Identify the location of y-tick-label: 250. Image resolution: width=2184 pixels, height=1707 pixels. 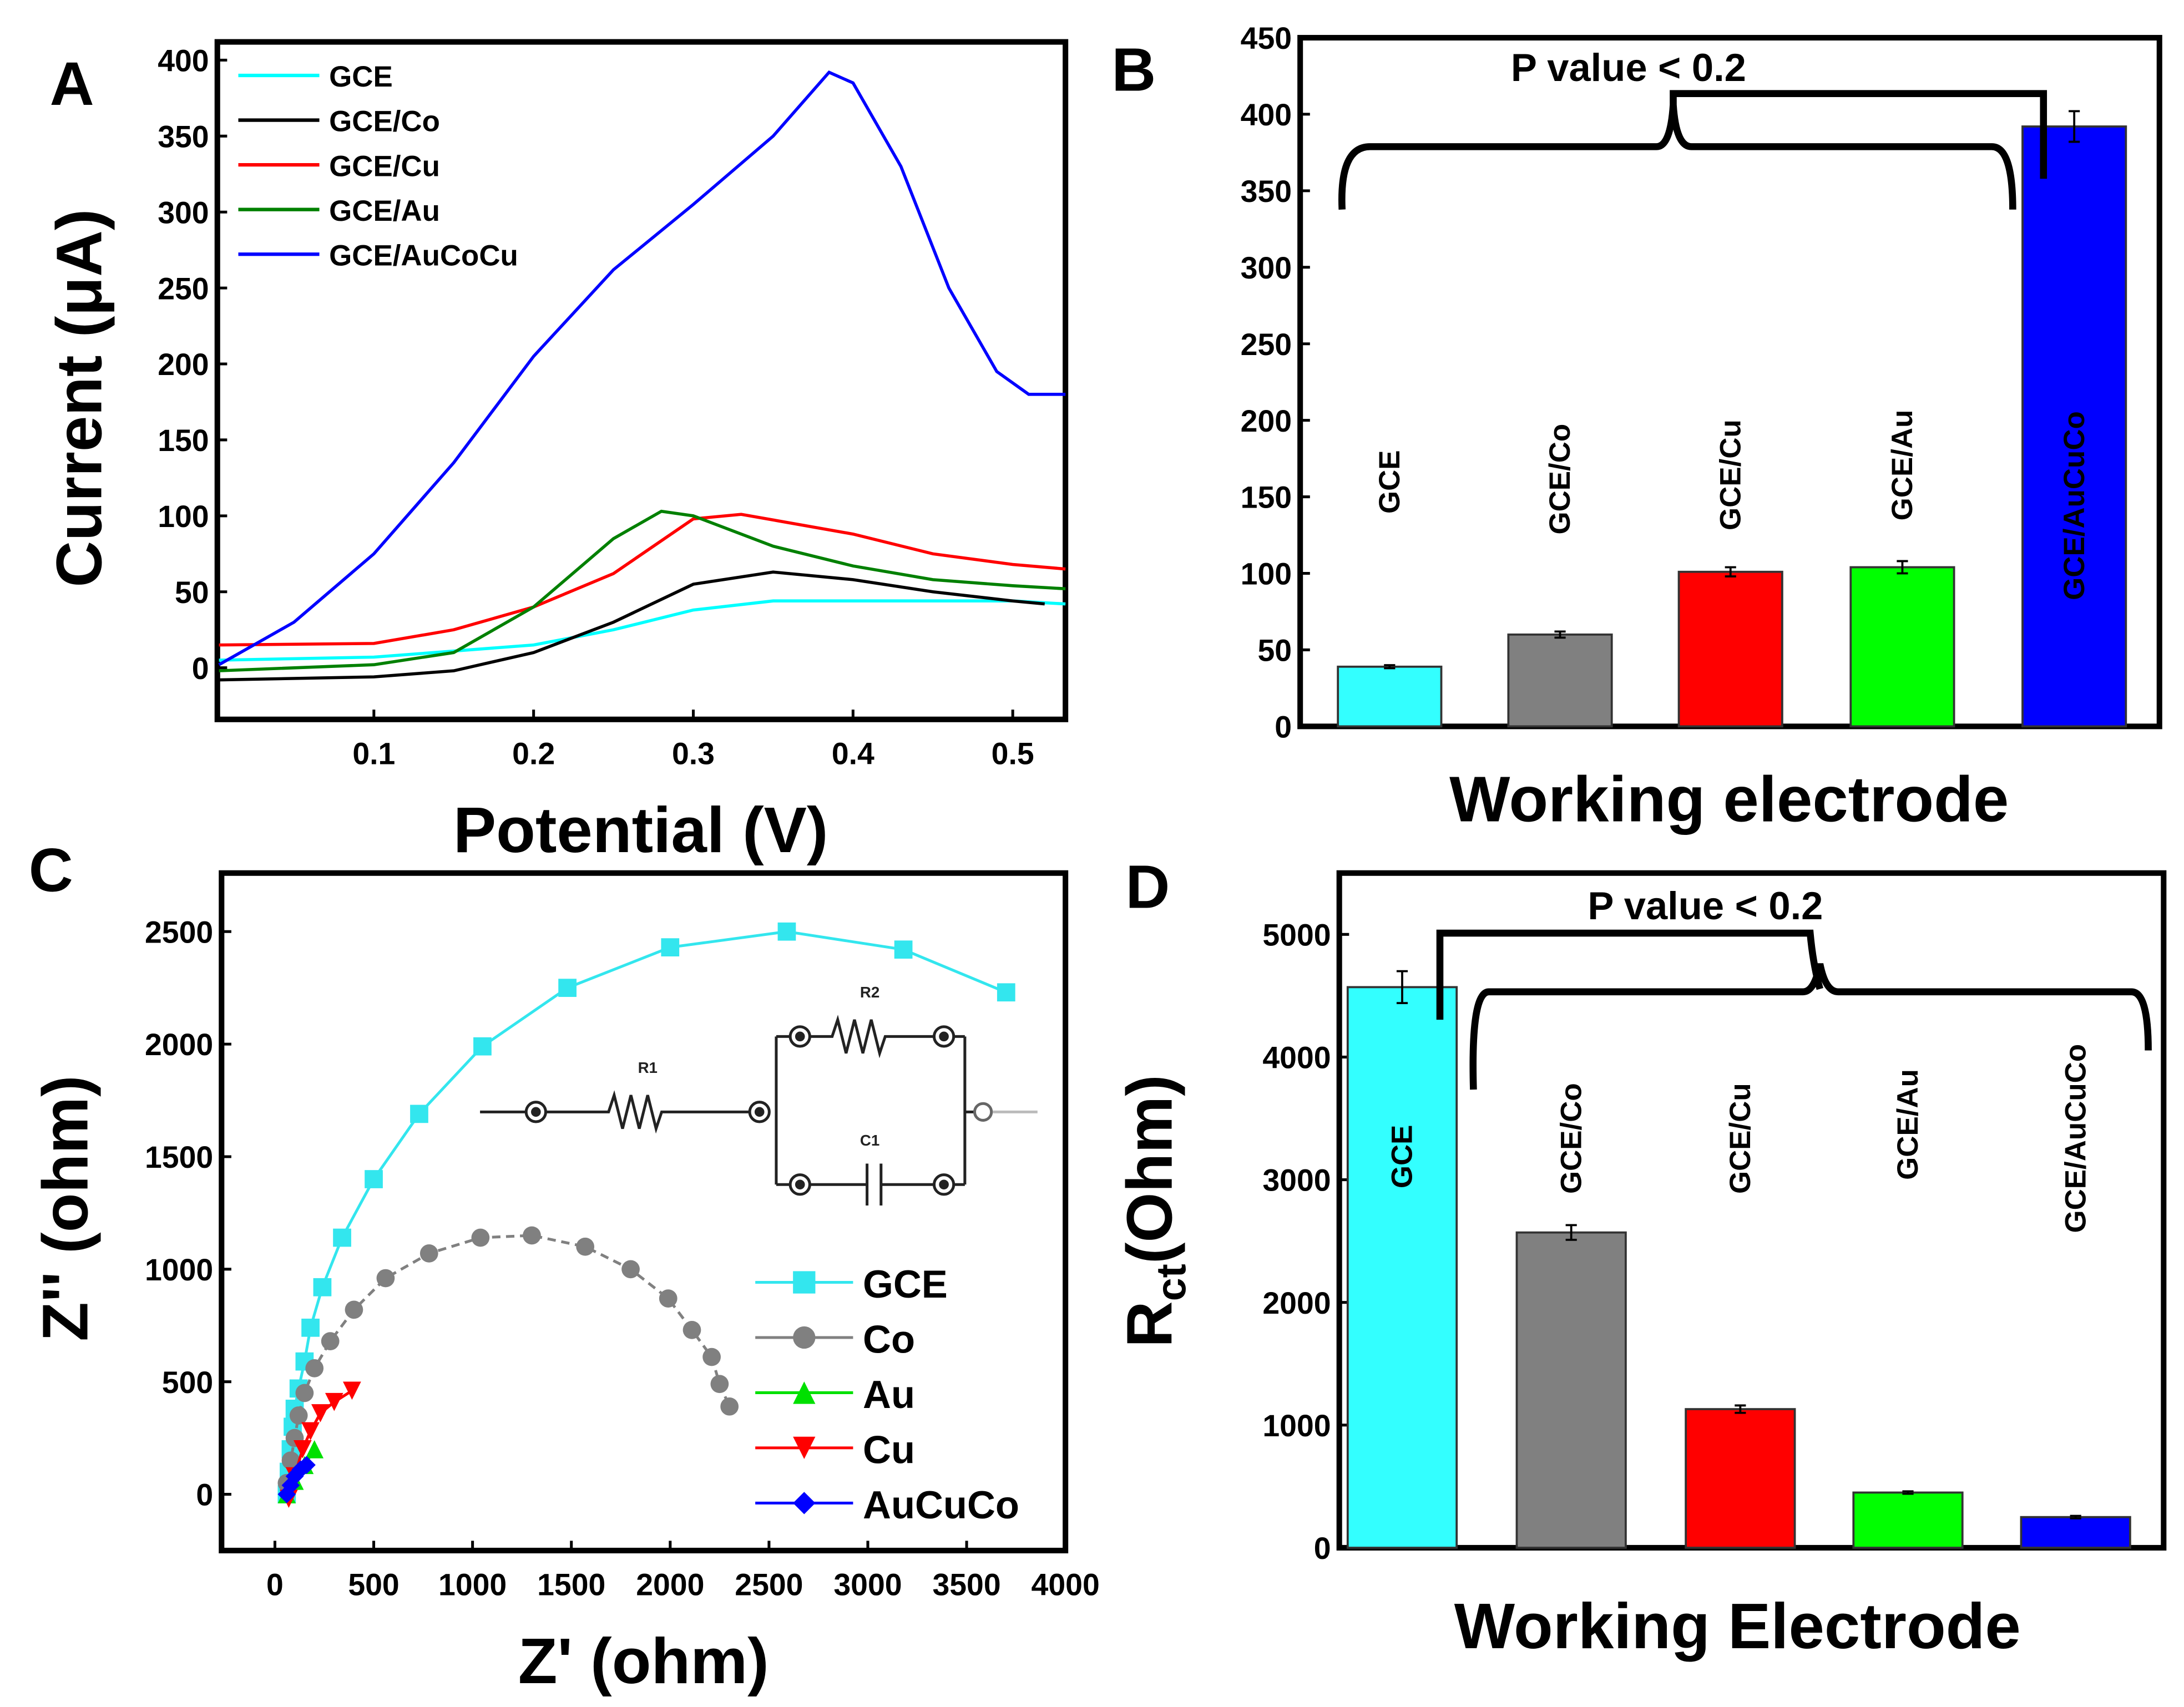
(1267, 344).